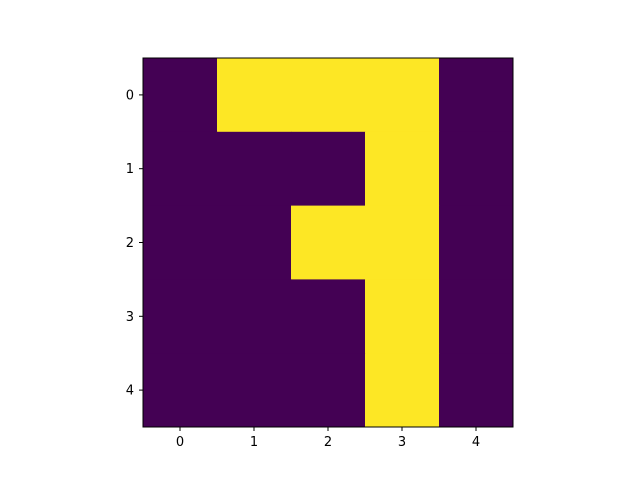 The height and width of the screenshot is (480, 640). I want to click on x-axis: 0 1 2 3 4, so click(328, 438).